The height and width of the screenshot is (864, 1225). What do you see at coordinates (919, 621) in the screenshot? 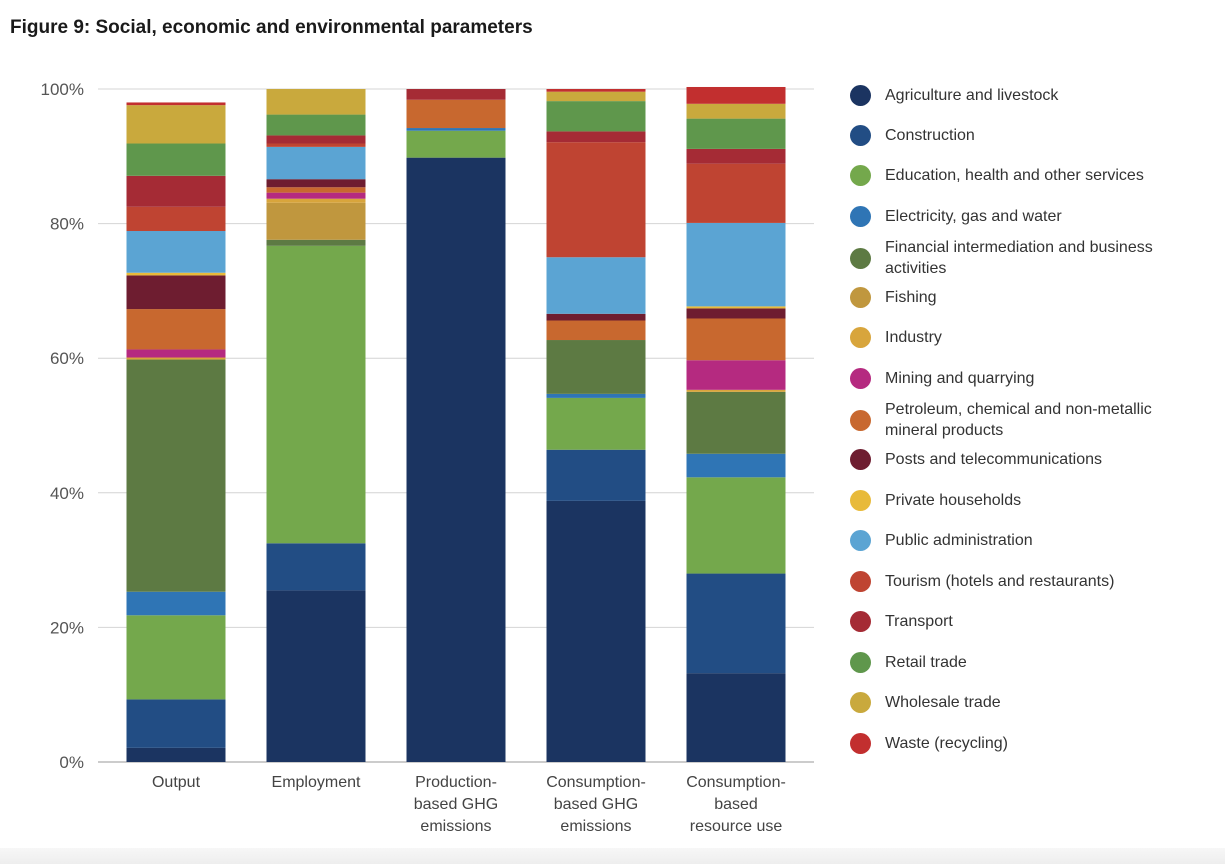
I see `legend-label: Transport` at bounding box center [919, 621].